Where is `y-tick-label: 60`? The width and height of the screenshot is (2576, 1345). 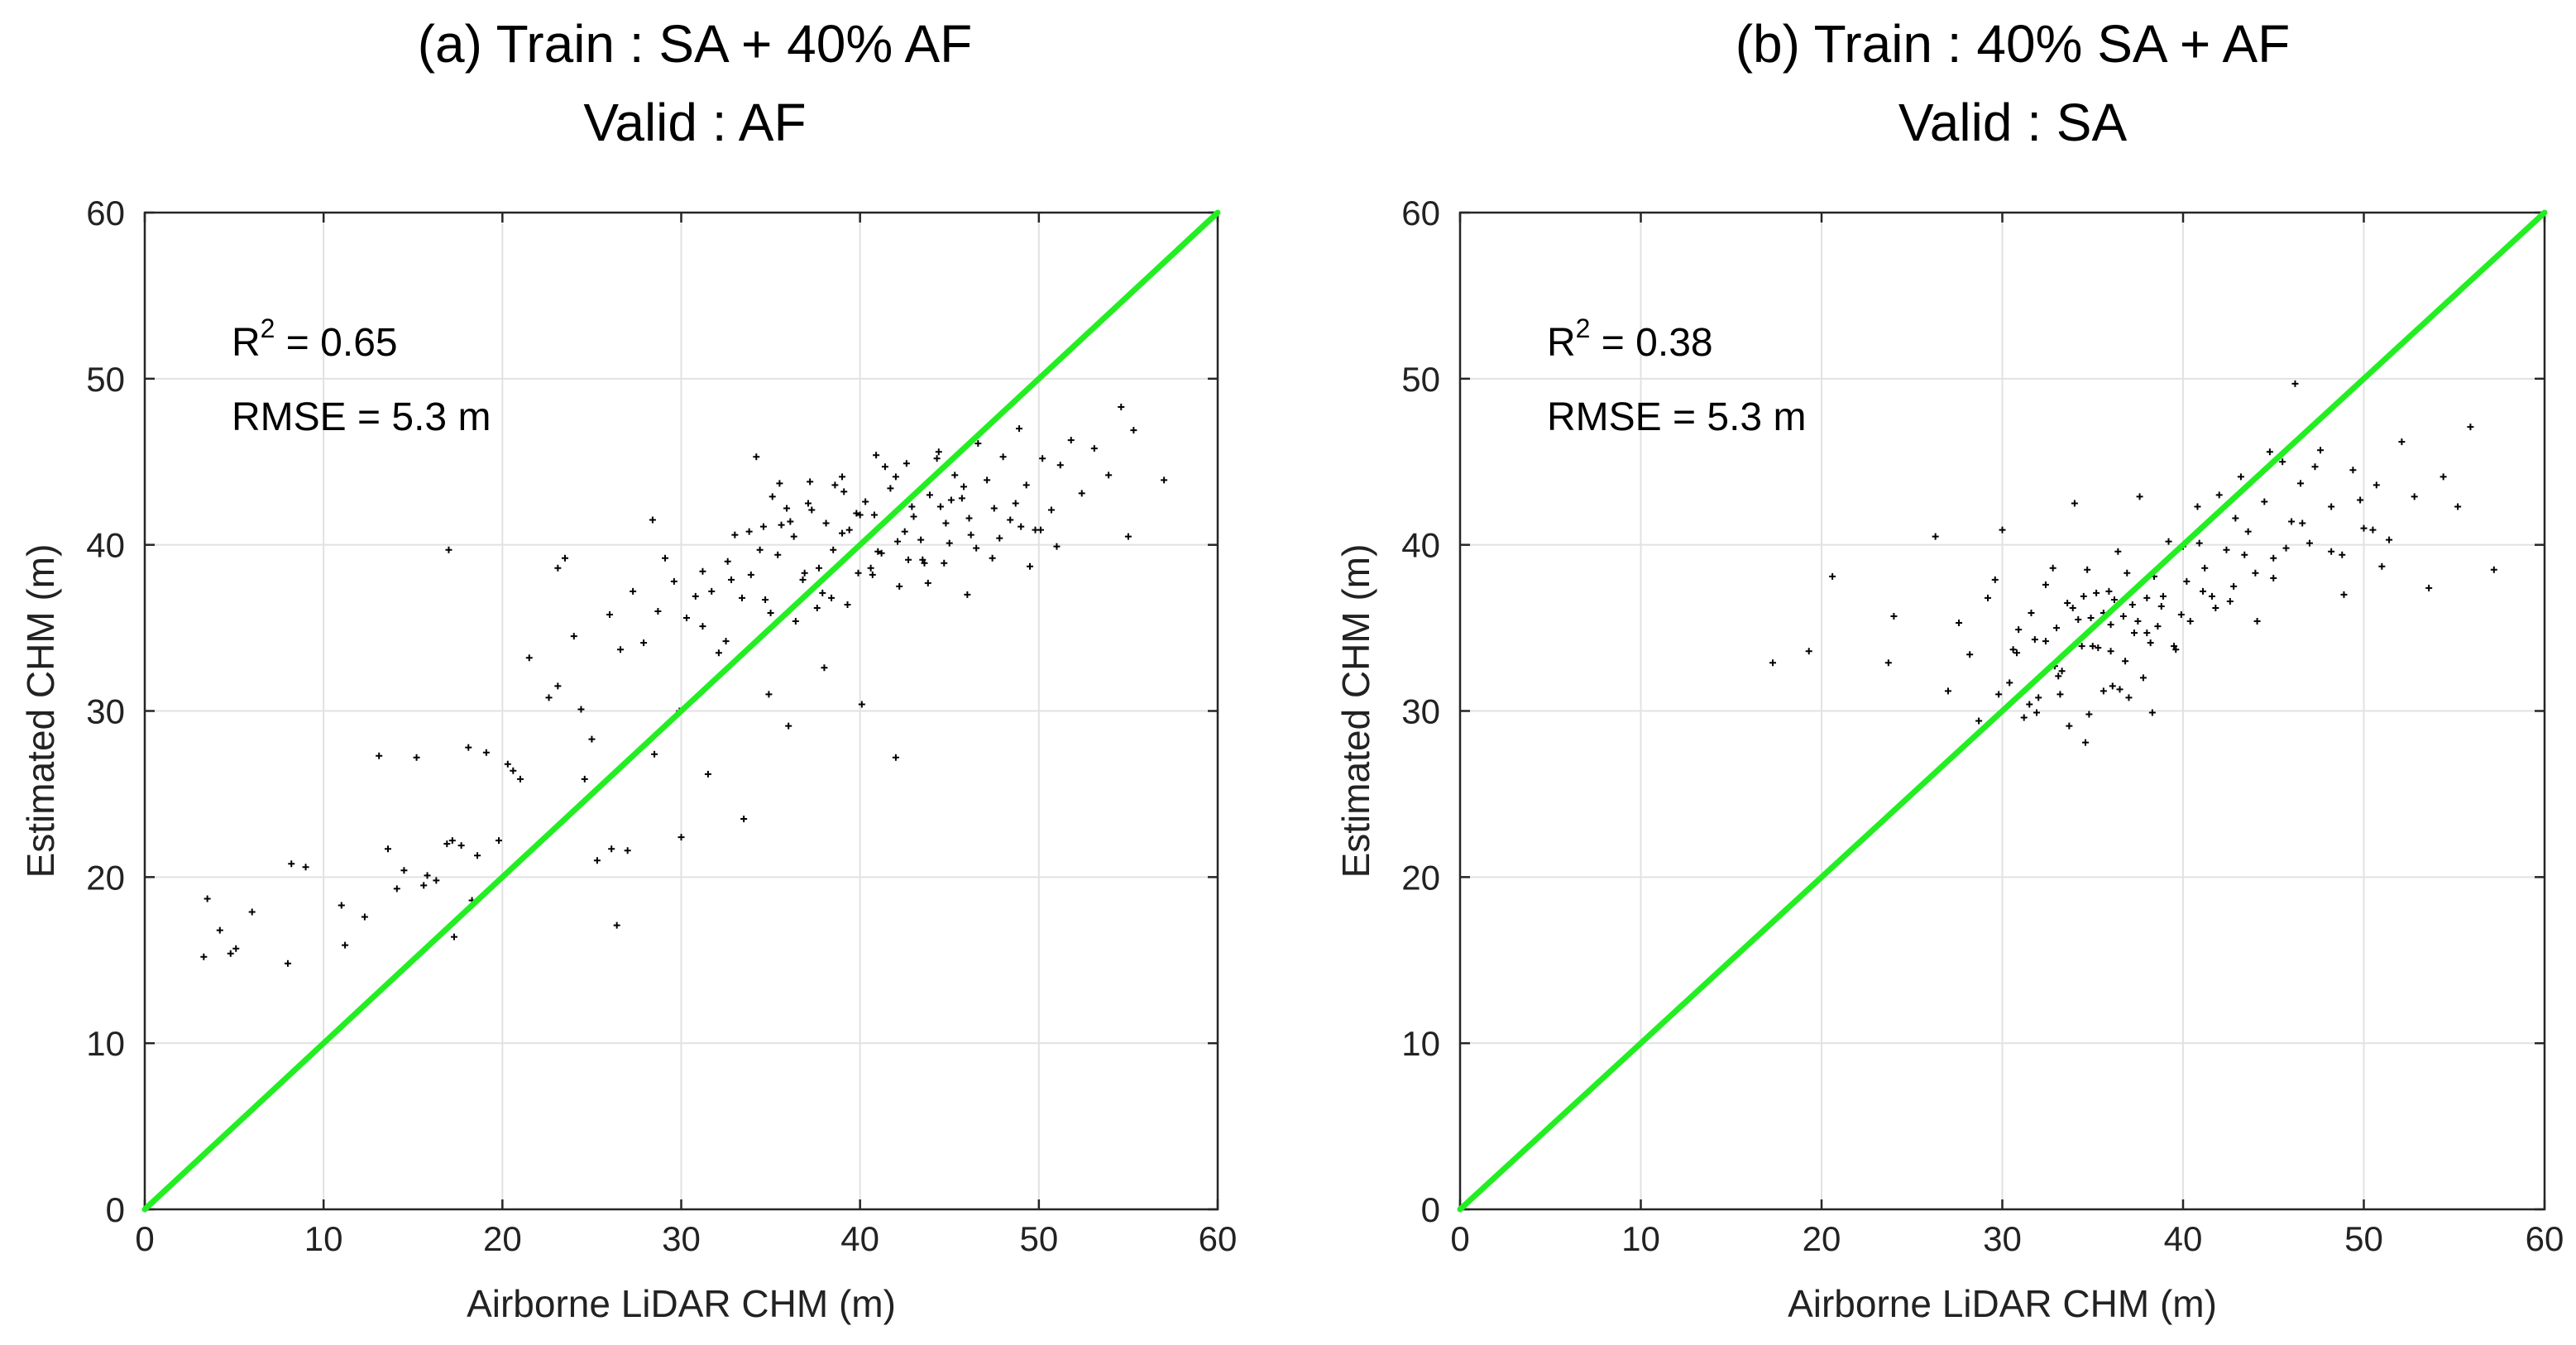
y-tick-label: 60 is located at coordinates (106, 213).